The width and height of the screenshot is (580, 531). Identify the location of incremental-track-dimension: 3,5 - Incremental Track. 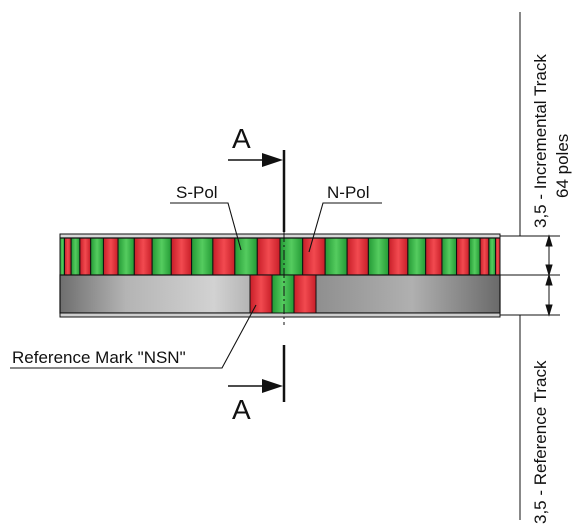
(540, 141).